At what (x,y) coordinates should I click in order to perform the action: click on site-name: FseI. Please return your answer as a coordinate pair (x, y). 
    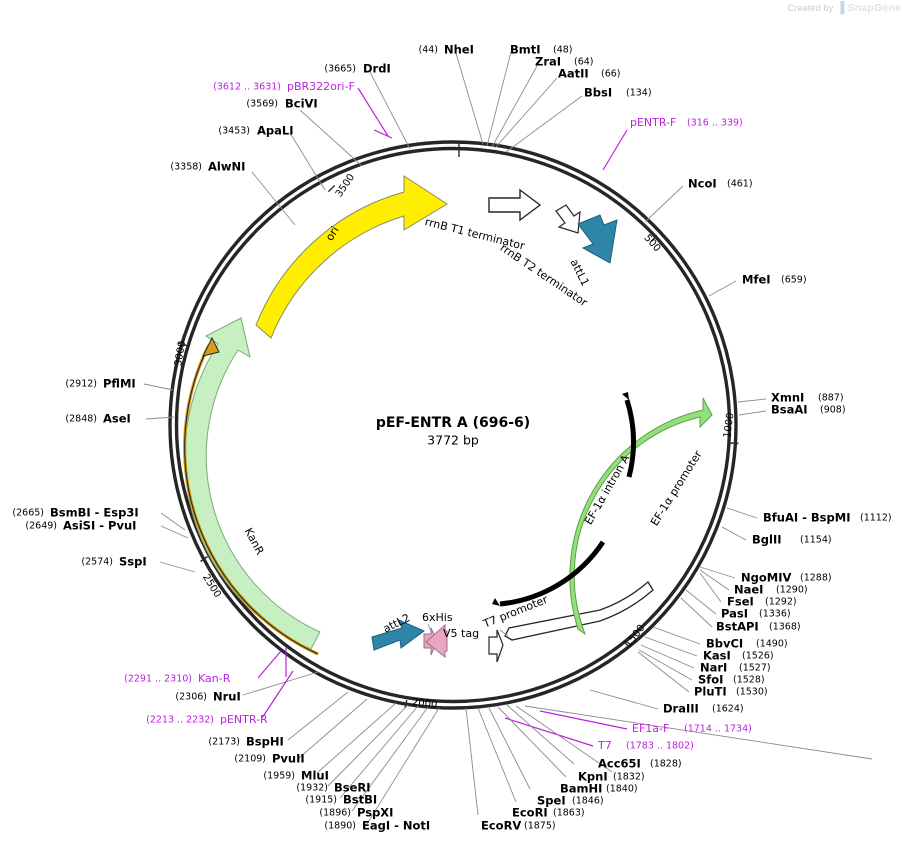
    Looking at the image, I should click on (740, 602).